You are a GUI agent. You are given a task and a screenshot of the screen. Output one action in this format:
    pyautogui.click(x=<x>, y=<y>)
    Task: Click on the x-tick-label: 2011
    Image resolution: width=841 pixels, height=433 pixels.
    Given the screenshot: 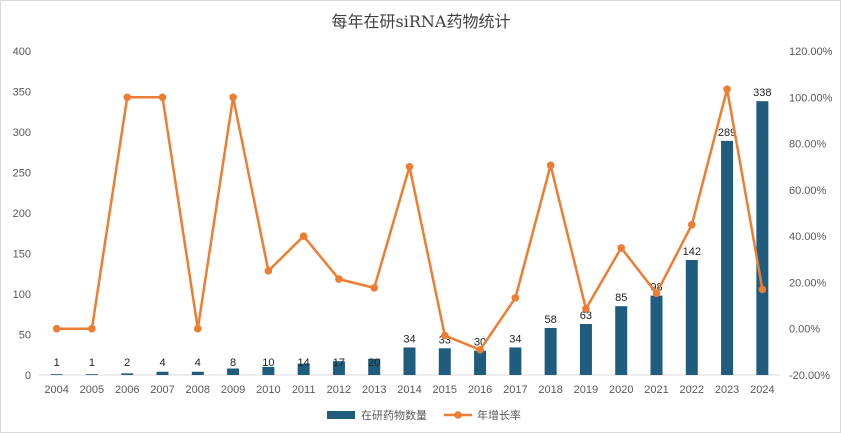 What is the action you would take?
    pyautogui.click(x=304, y=390)
    